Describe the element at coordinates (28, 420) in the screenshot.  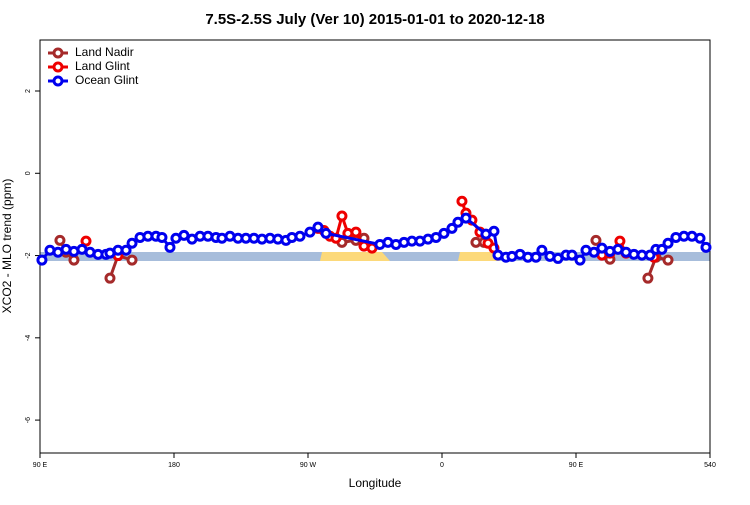
I see `y-tick-label: -6` at that location.